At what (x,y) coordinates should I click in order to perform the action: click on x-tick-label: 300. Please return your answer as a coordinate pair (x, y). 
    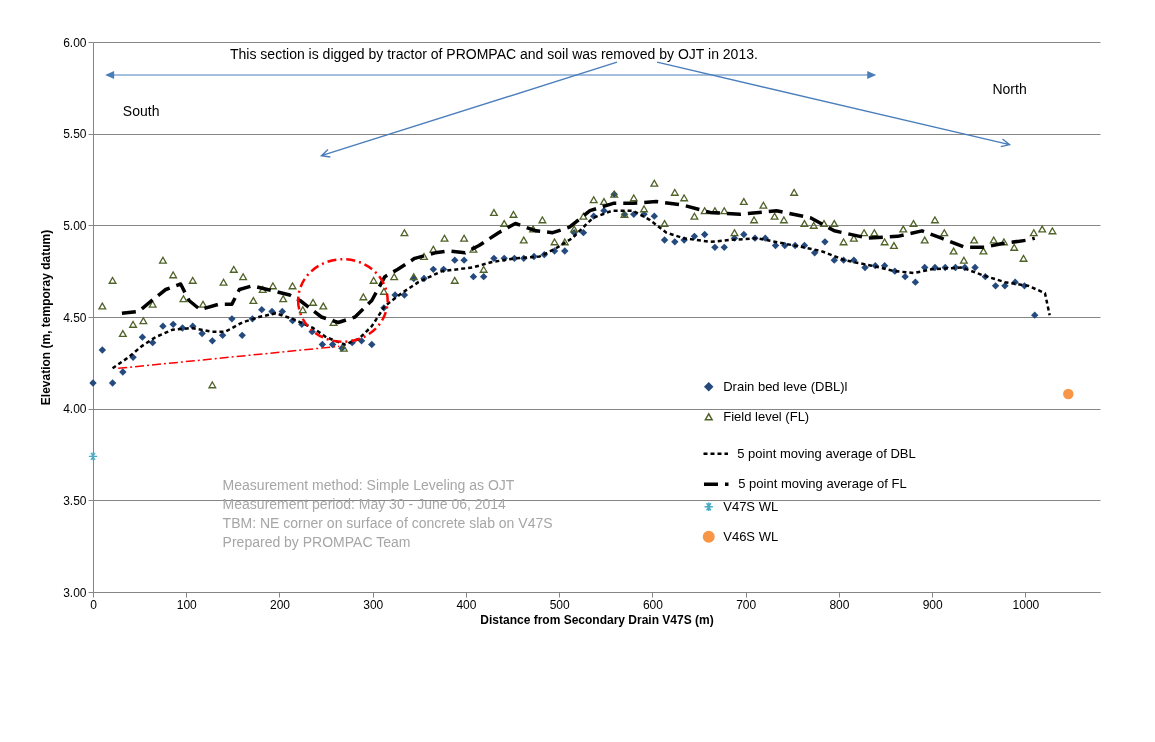
    Looking at the image, I should click on (373, 604).